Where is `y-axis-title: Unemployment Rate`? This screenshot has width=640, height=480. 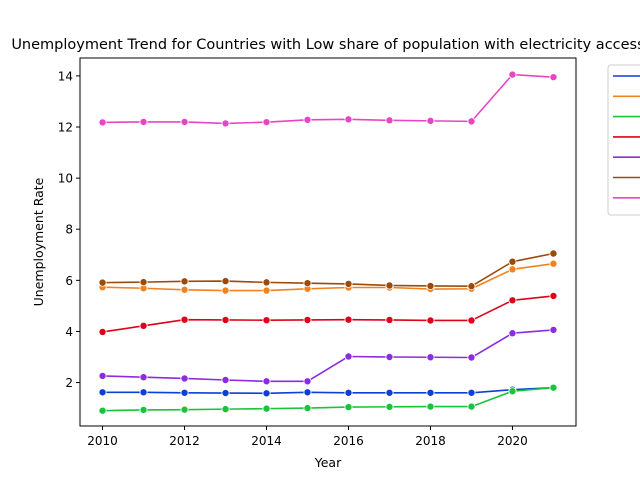 y-axis-title: Unemployment Rate is located at coordinates (38, 241).